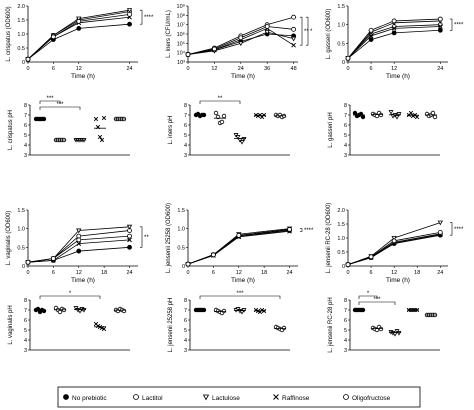 Image resolution: width=474 pixels, height=410 pixels. What do you see at coordinates (9, 33) in the screenshot?
I see `y-axis-label: L. crispatus (OD600)` at bounding box center [9, 33].